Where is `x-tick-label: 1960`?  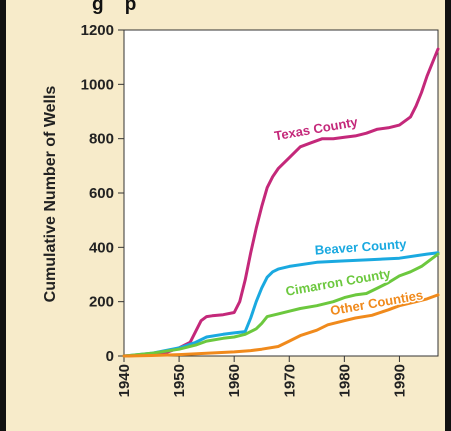 x-tick-label: 1960 is located at coordinates (234, 380).